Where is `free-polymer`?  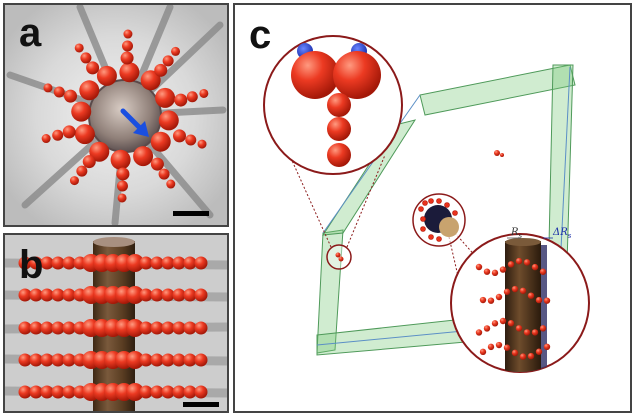 free-polymer is located at coordinates (499, 153).